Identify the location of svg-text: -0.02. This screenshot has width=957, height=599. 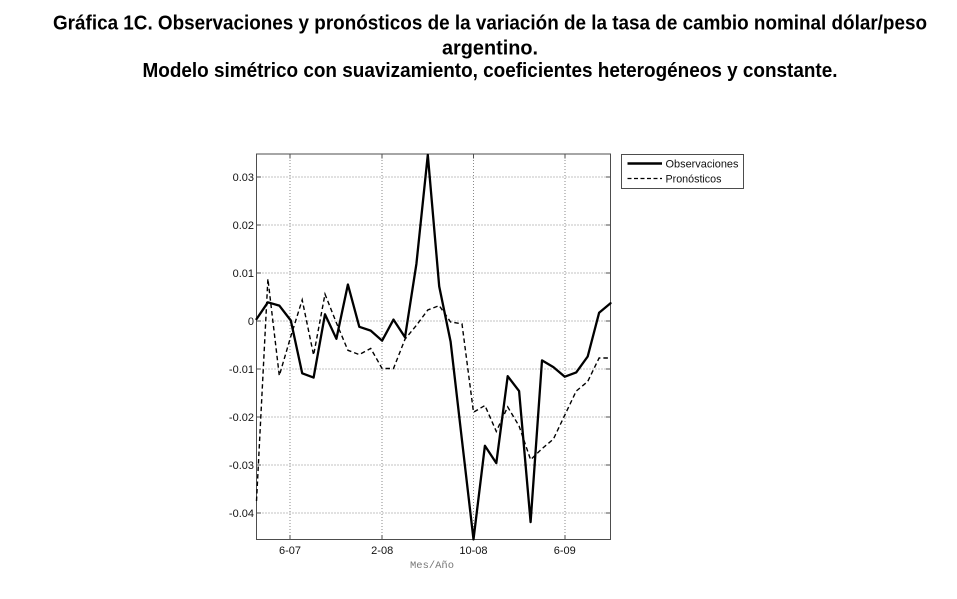
(241, 418).